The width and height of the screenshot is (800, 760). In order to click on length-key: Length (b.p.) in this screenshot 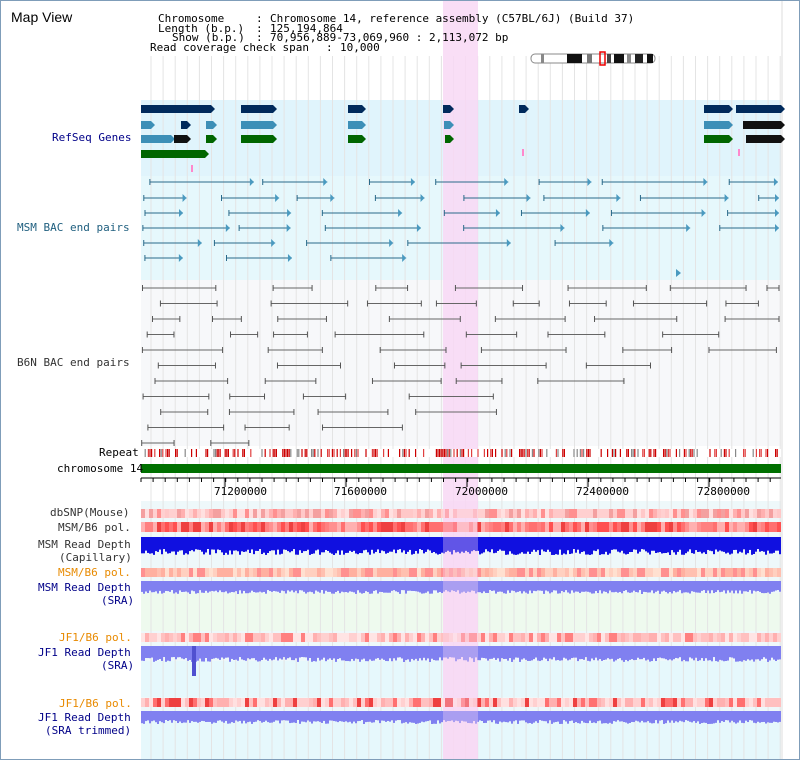, I will do `click(201, 28)`.